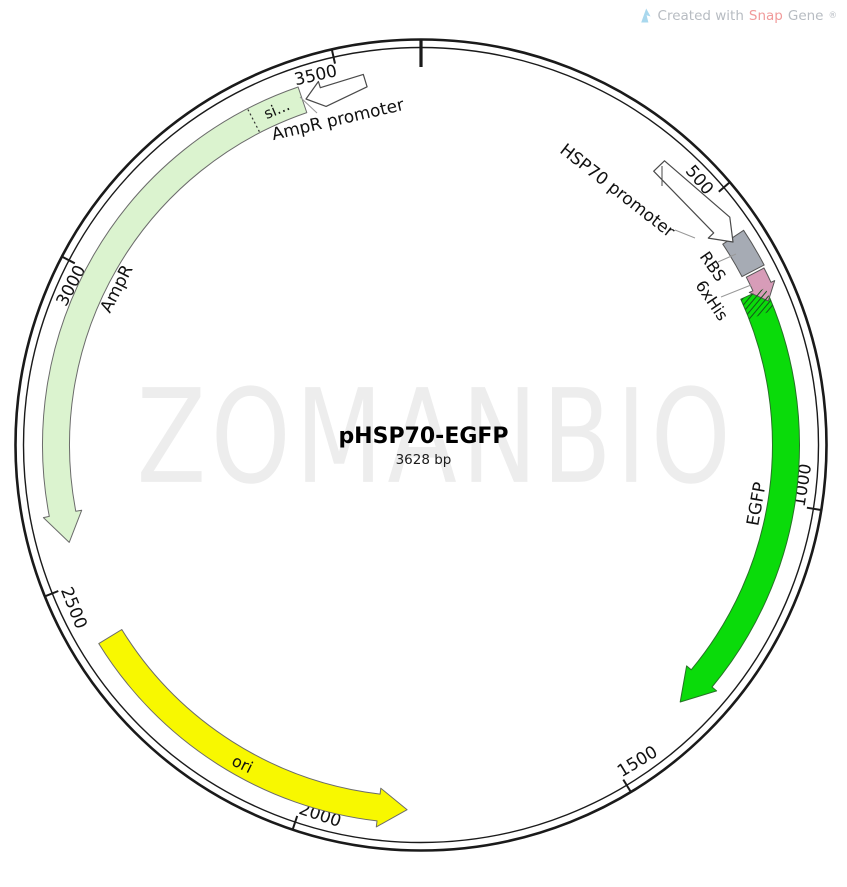 Image resolution: width=847 pixels, height=887 pixels. I want to click on promoter-arrow-hsp70-promoter, so click(693, 201).